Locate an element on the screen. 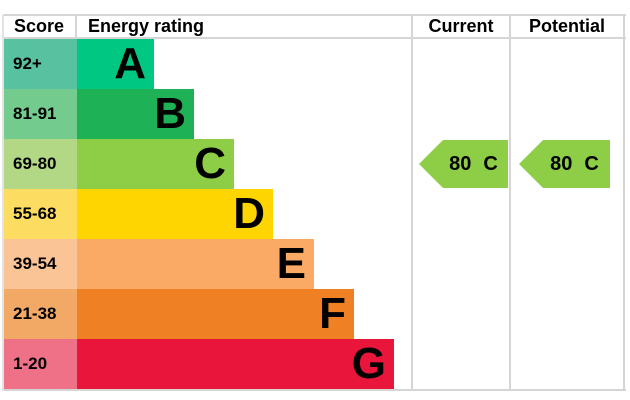 The width and height of the screenshot is (630, 400). score-column-header: Score is located at coordinates (39, 26).